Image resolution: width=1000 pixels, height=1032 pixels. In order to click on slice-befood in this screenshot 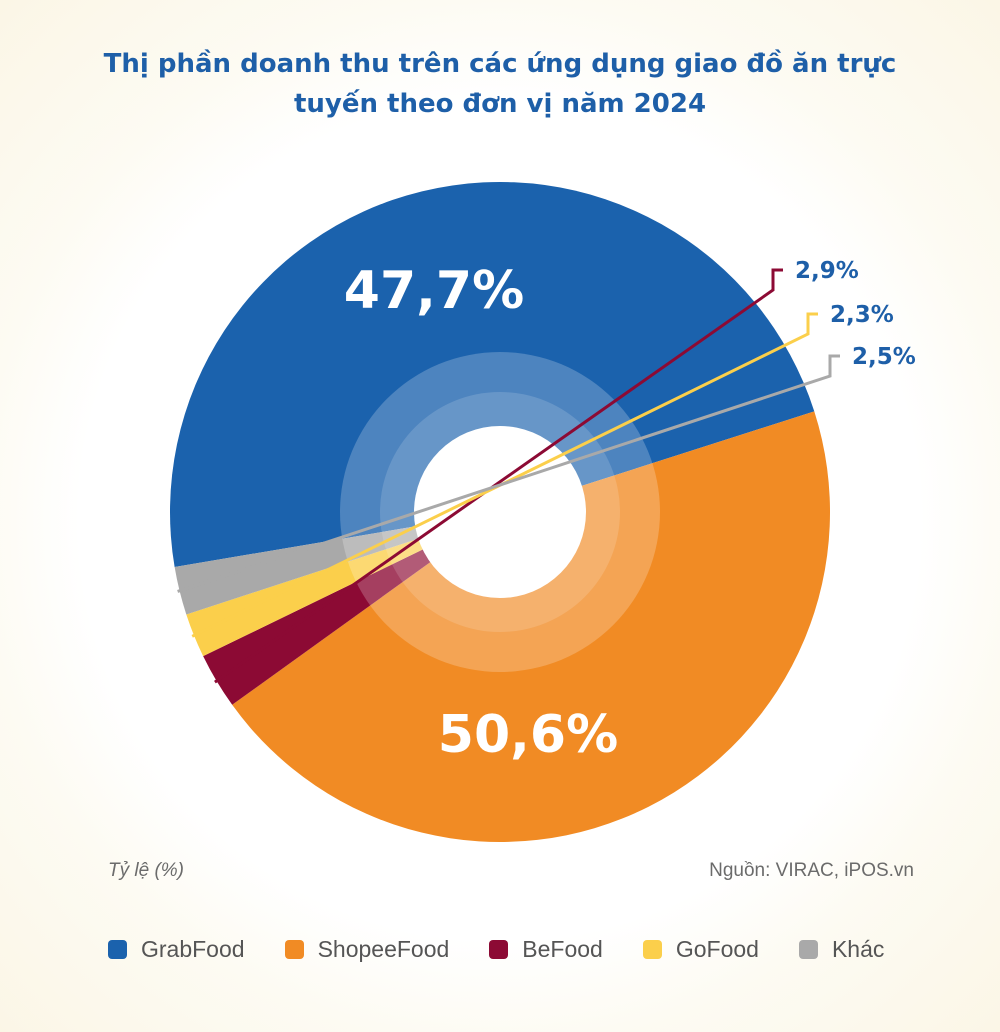, I will do `click(351, 608)`.